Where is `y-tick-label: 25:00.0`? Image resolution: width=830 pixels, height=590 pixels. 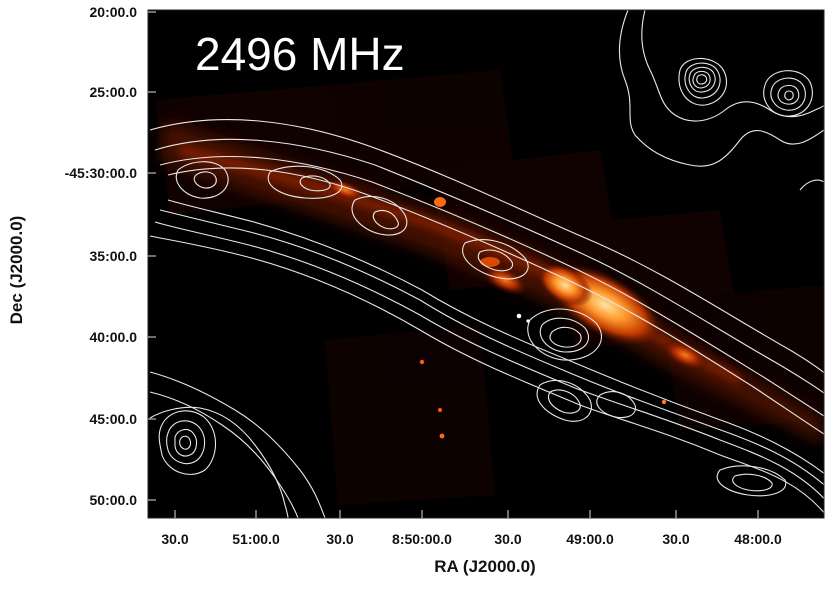
y-tick-label: 25:00.0 is located at coordinates (114, 92).